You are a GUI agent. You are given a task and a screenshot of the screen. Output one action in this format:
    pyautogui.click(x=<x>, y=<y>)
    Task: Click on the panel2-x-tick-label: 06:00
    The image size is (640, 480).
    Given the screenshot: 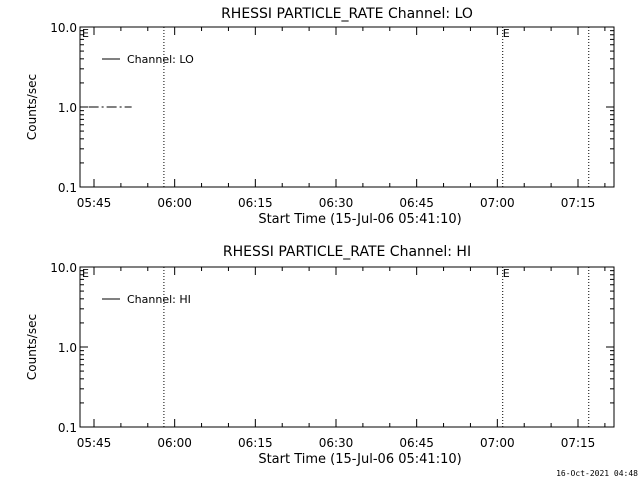 What is the action you would take?
    pyautogui.click(x=174, y=443)
    